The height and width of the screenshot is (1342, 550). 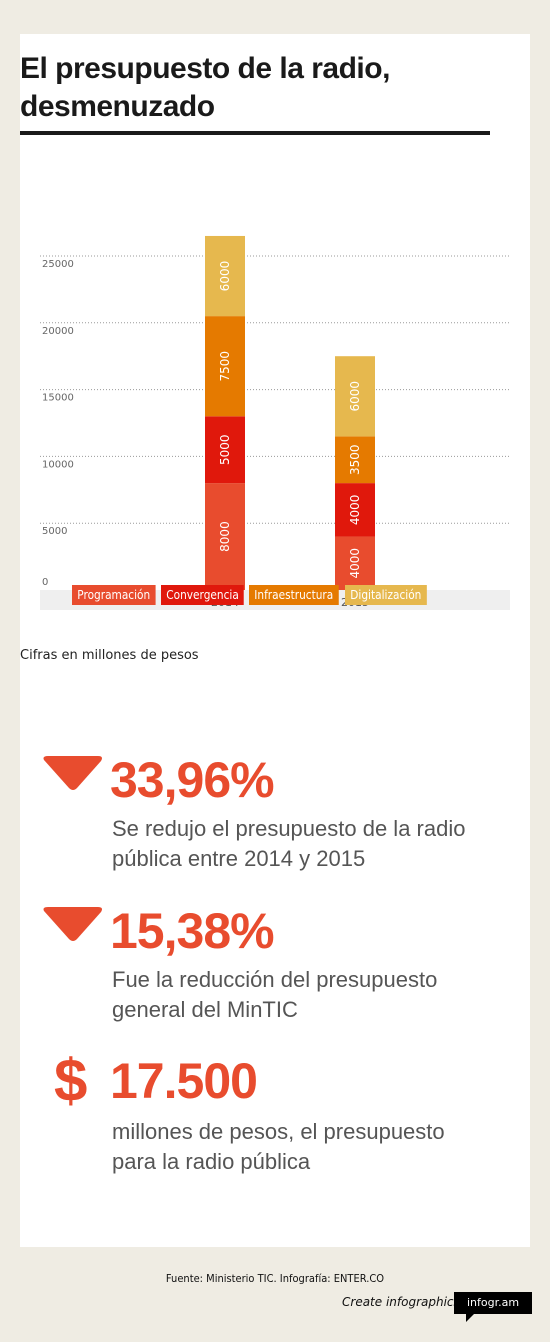 What do you see at coordinates (205, 87) in the screenshot?
I see `page-title: El presupuesto de la radio, desmenuzado` at bounding box center [205, 87].